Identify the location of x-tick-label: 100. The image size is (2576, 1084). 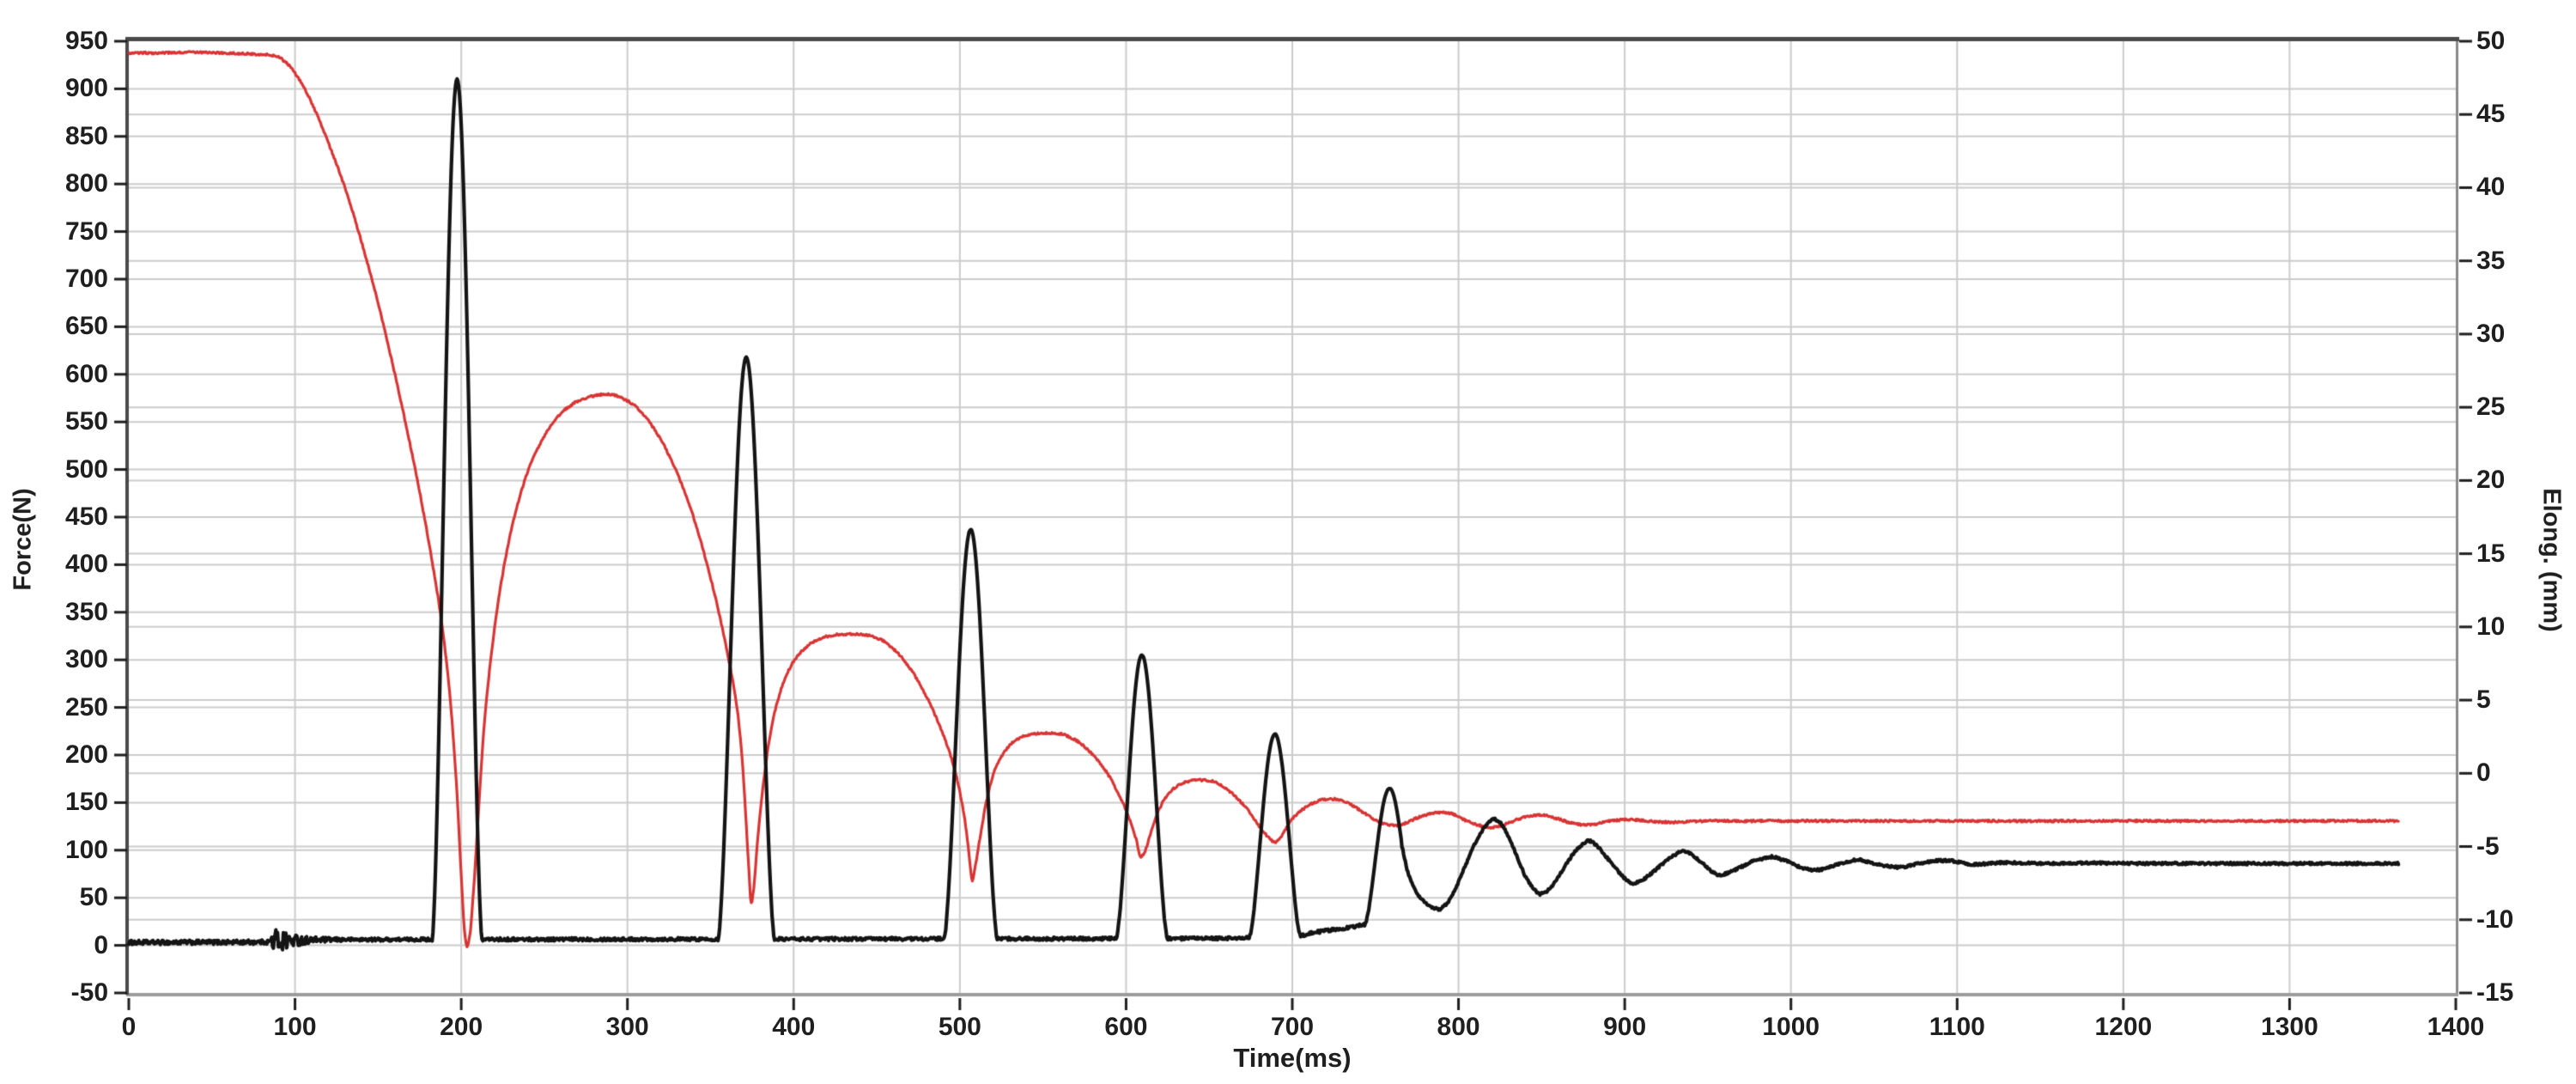
(295, 1027).